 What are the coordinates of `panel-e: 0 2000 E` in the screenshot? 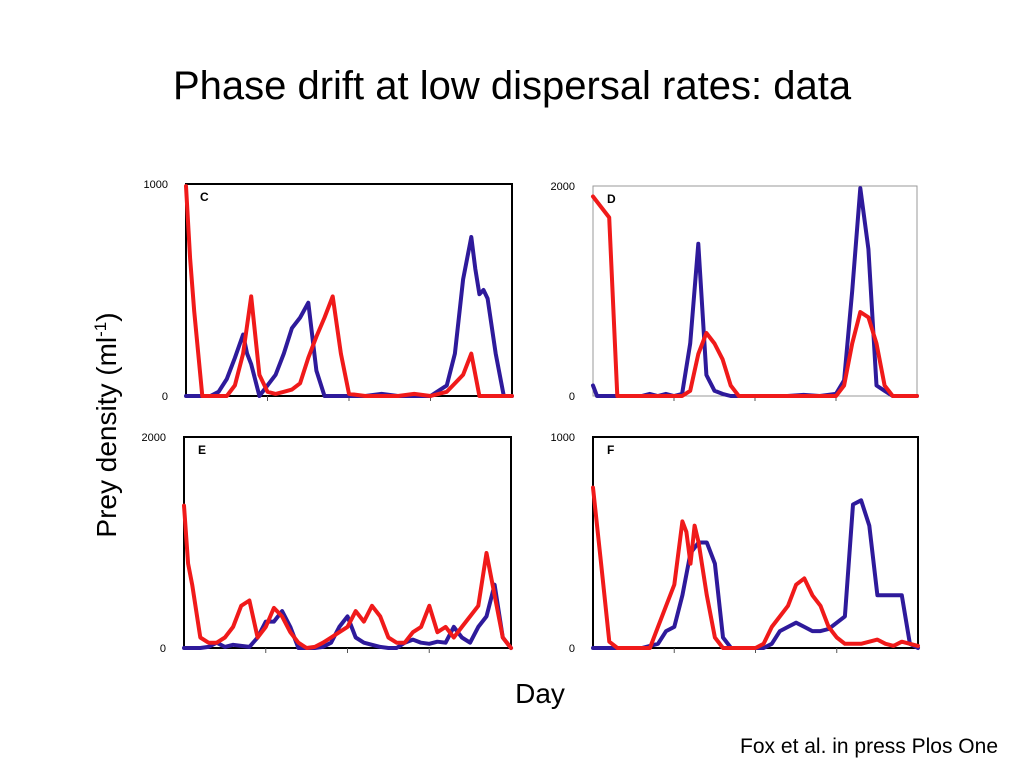 It's located at (327, 543).